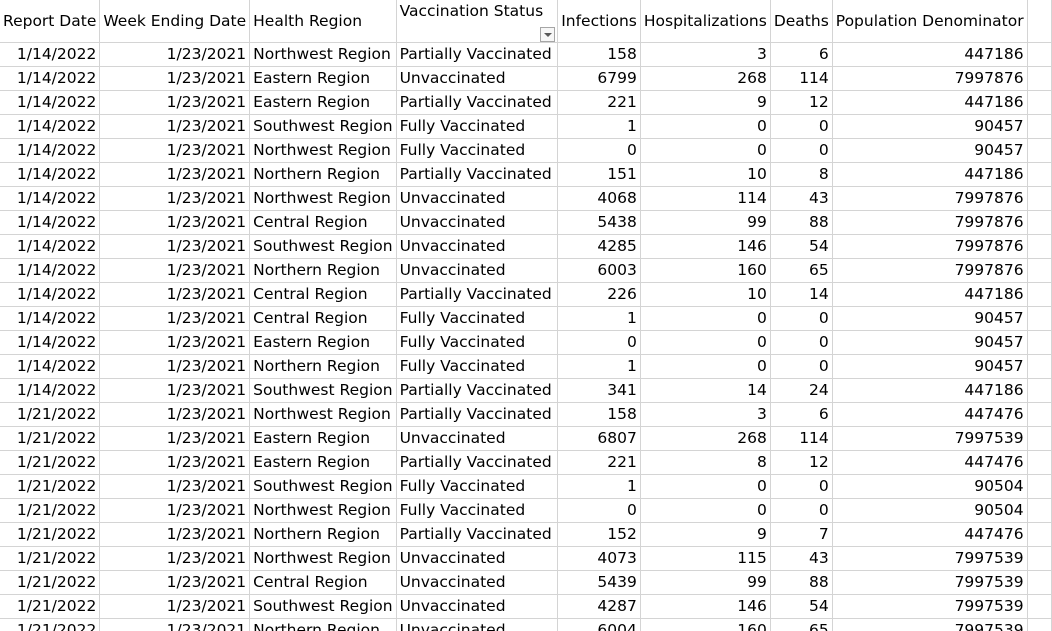 The width and height of the screenshot is (1052, 631). What do you see at coordinates (801, 414) in the screenshot?
I see `cell-deaths: 6` at bounding box center [801, 414].